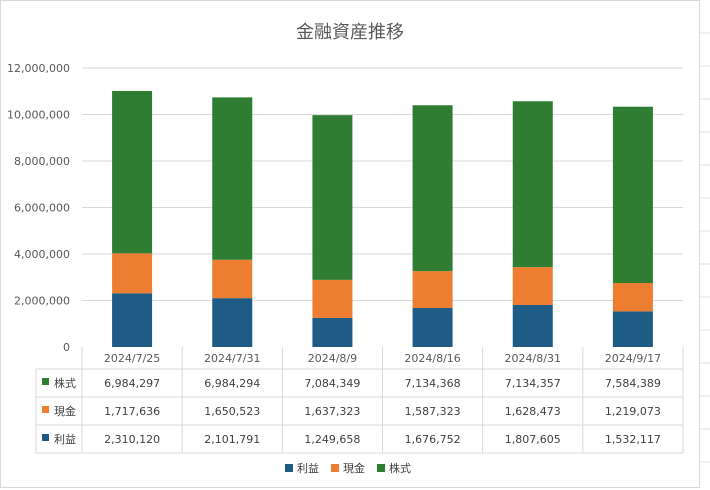 This screenshot has width=710, height=490. What do you see at coordinates (42, 208) in the screenshot?
I see `y-tick-label: 6,000,000` at bounding box center [42, 208].